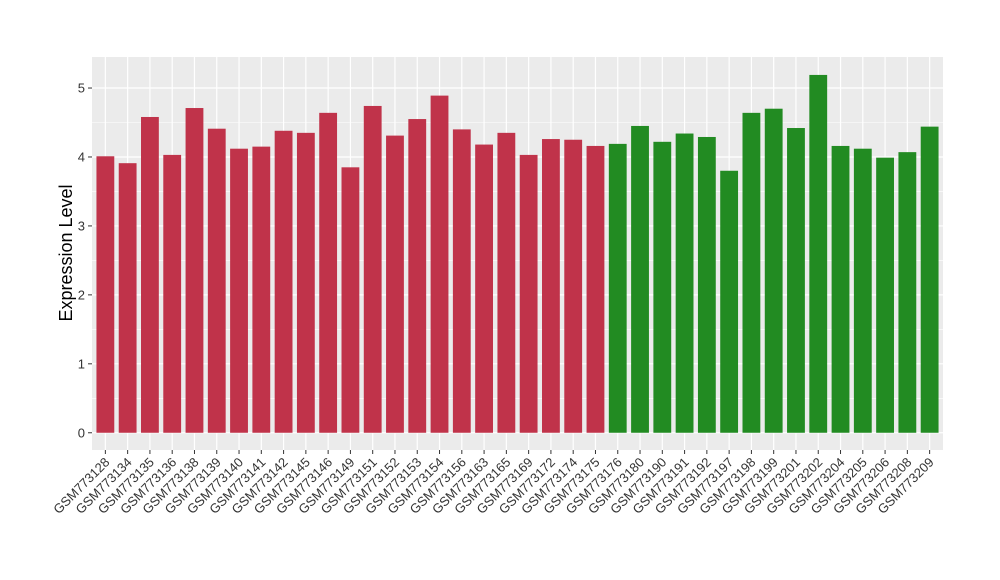 This screenshot has height=580, width=1000. I want to click on bar-GSM773202, so click(818, 253).